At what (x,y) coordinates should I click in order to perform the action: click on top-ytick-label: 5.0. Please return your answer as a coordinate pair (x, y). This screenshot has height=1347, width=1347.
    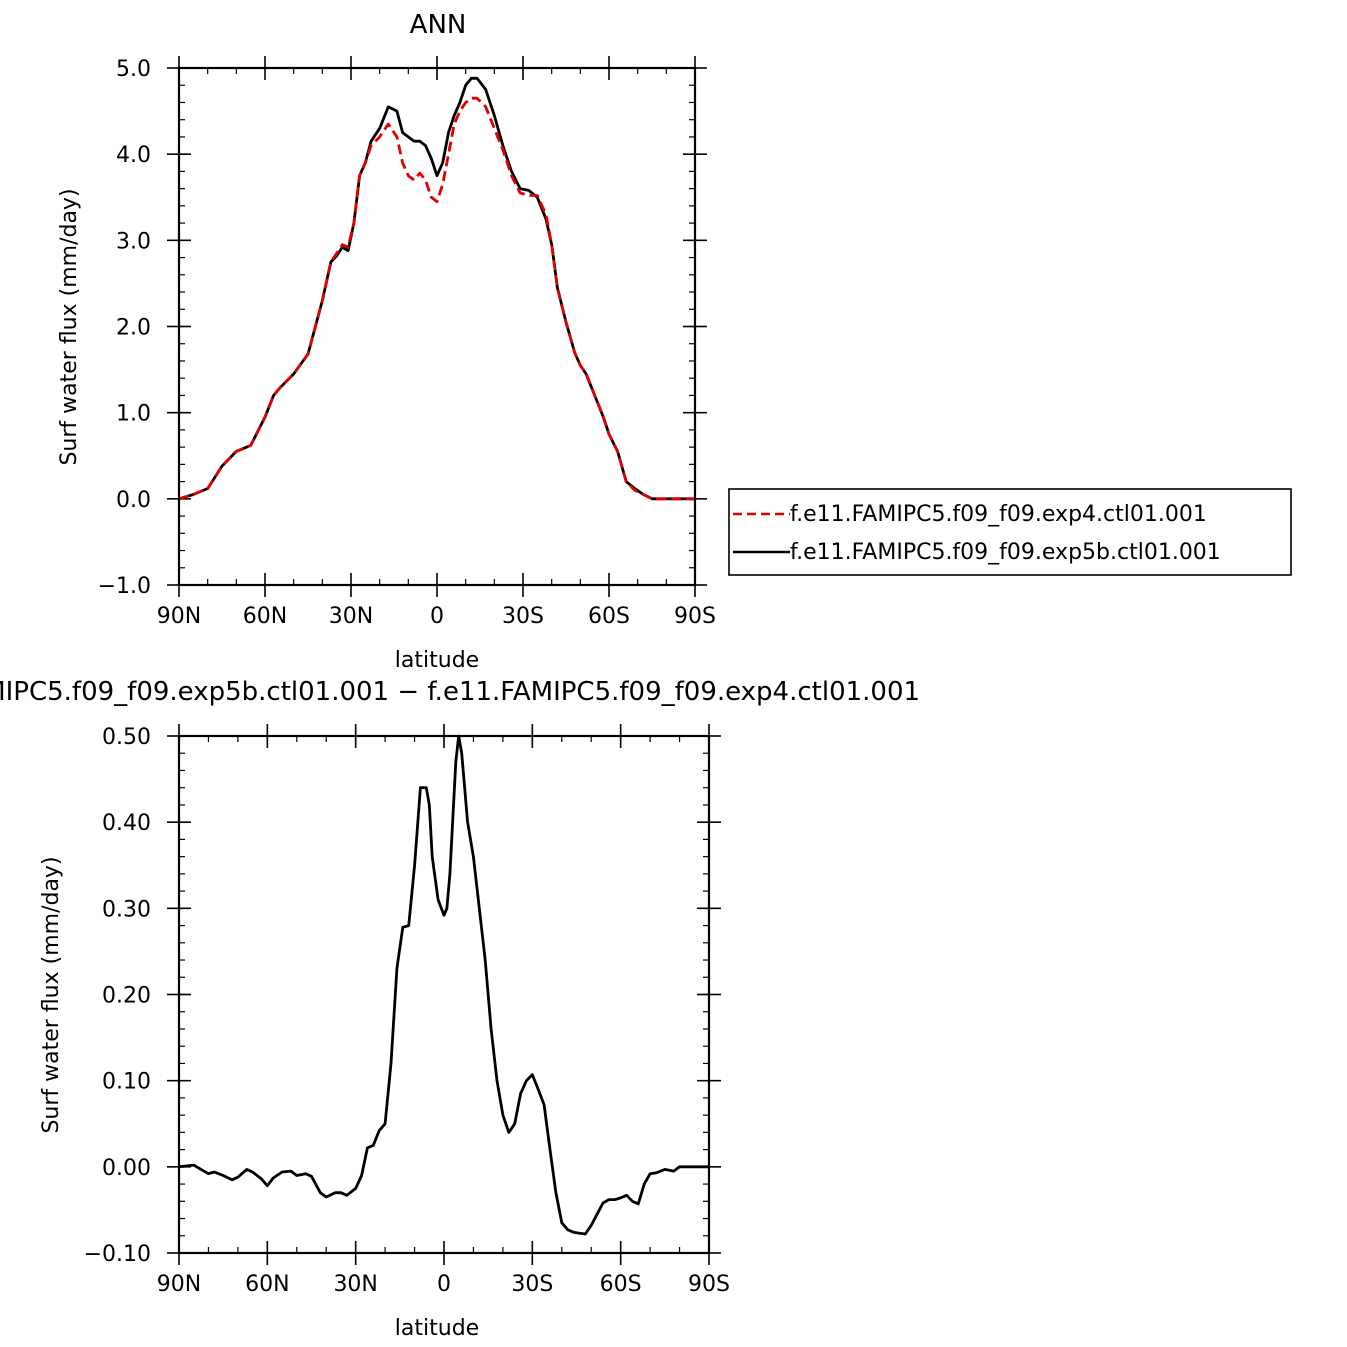
    Looking at the image, I should click on (133, 69).